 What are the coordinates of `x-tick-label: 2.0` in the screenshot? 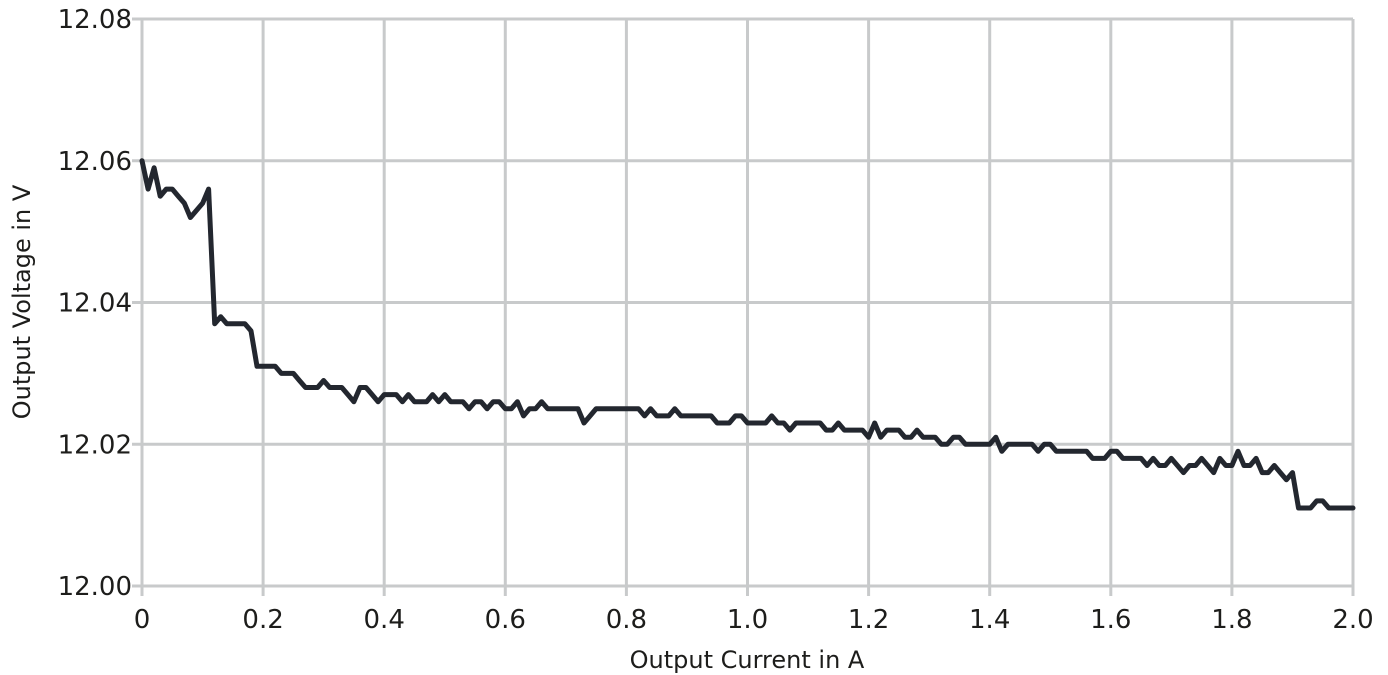 It's located at (1352, 620).